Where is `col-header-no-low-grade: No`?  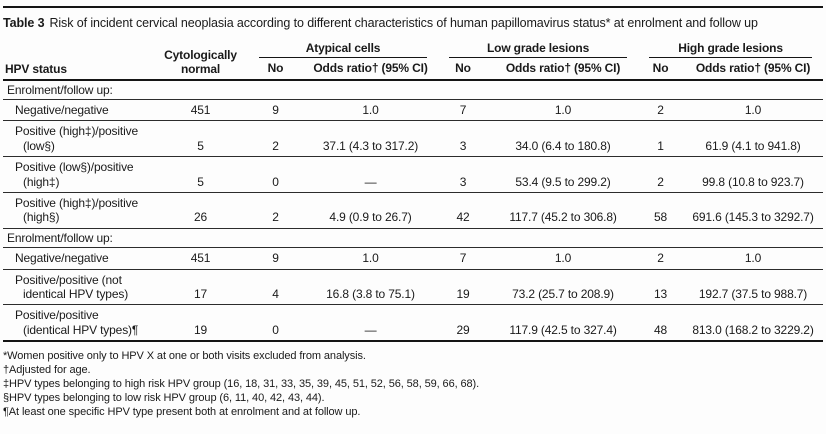 col-header-no-low-grade: No is located at coordinates (463, 70).